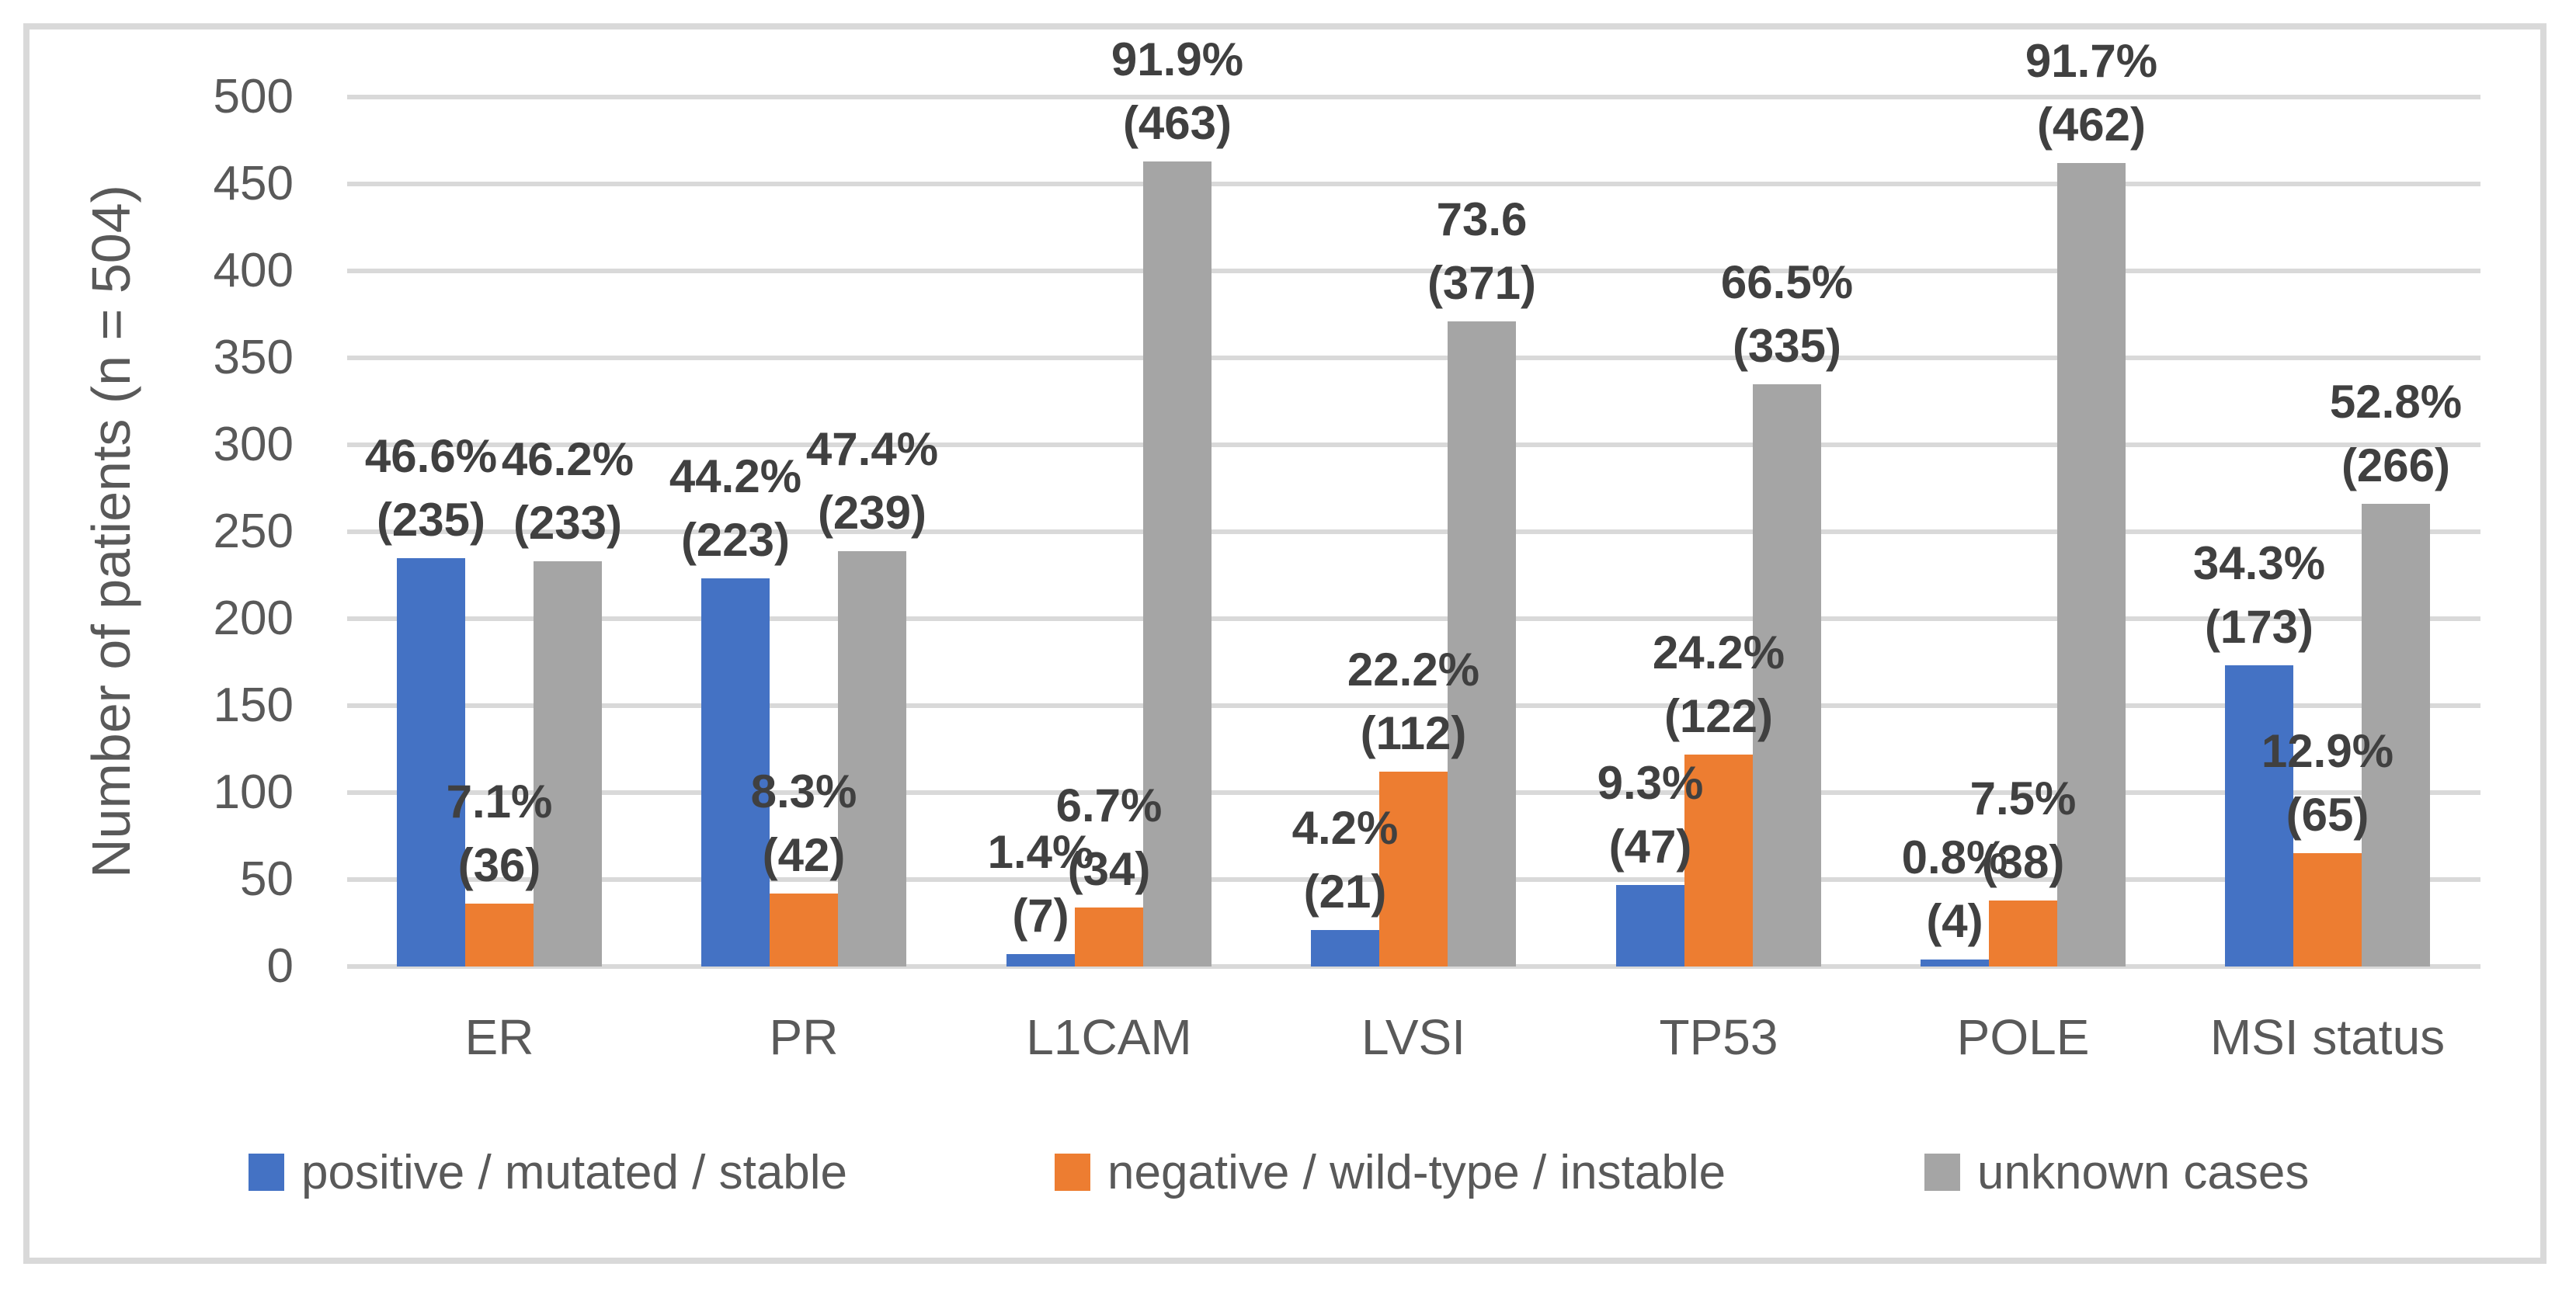 The height and width of the screenshot is (1291, 2576). I want to click on bar-label-count: (235), so click(431, 520).